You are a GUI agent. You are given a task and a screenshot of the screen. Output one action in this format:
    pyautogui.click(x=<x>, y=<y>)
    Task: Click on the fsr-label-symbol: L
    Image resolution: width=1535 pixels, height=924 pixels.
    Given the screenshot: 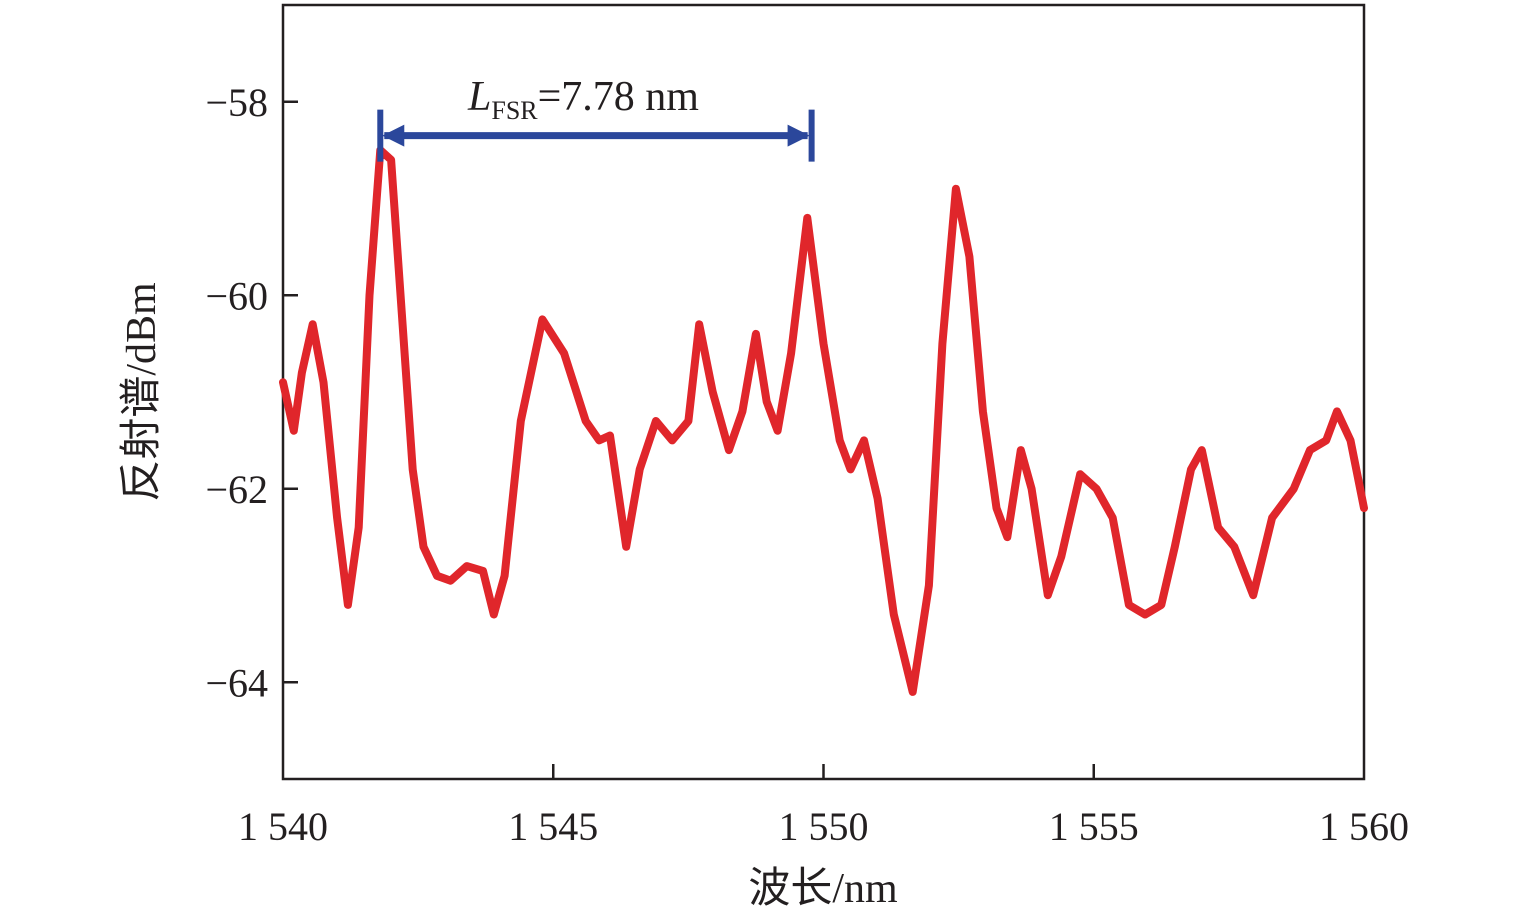 What is the action you would take?
    pyautogui.click(x=479, y=97)
    